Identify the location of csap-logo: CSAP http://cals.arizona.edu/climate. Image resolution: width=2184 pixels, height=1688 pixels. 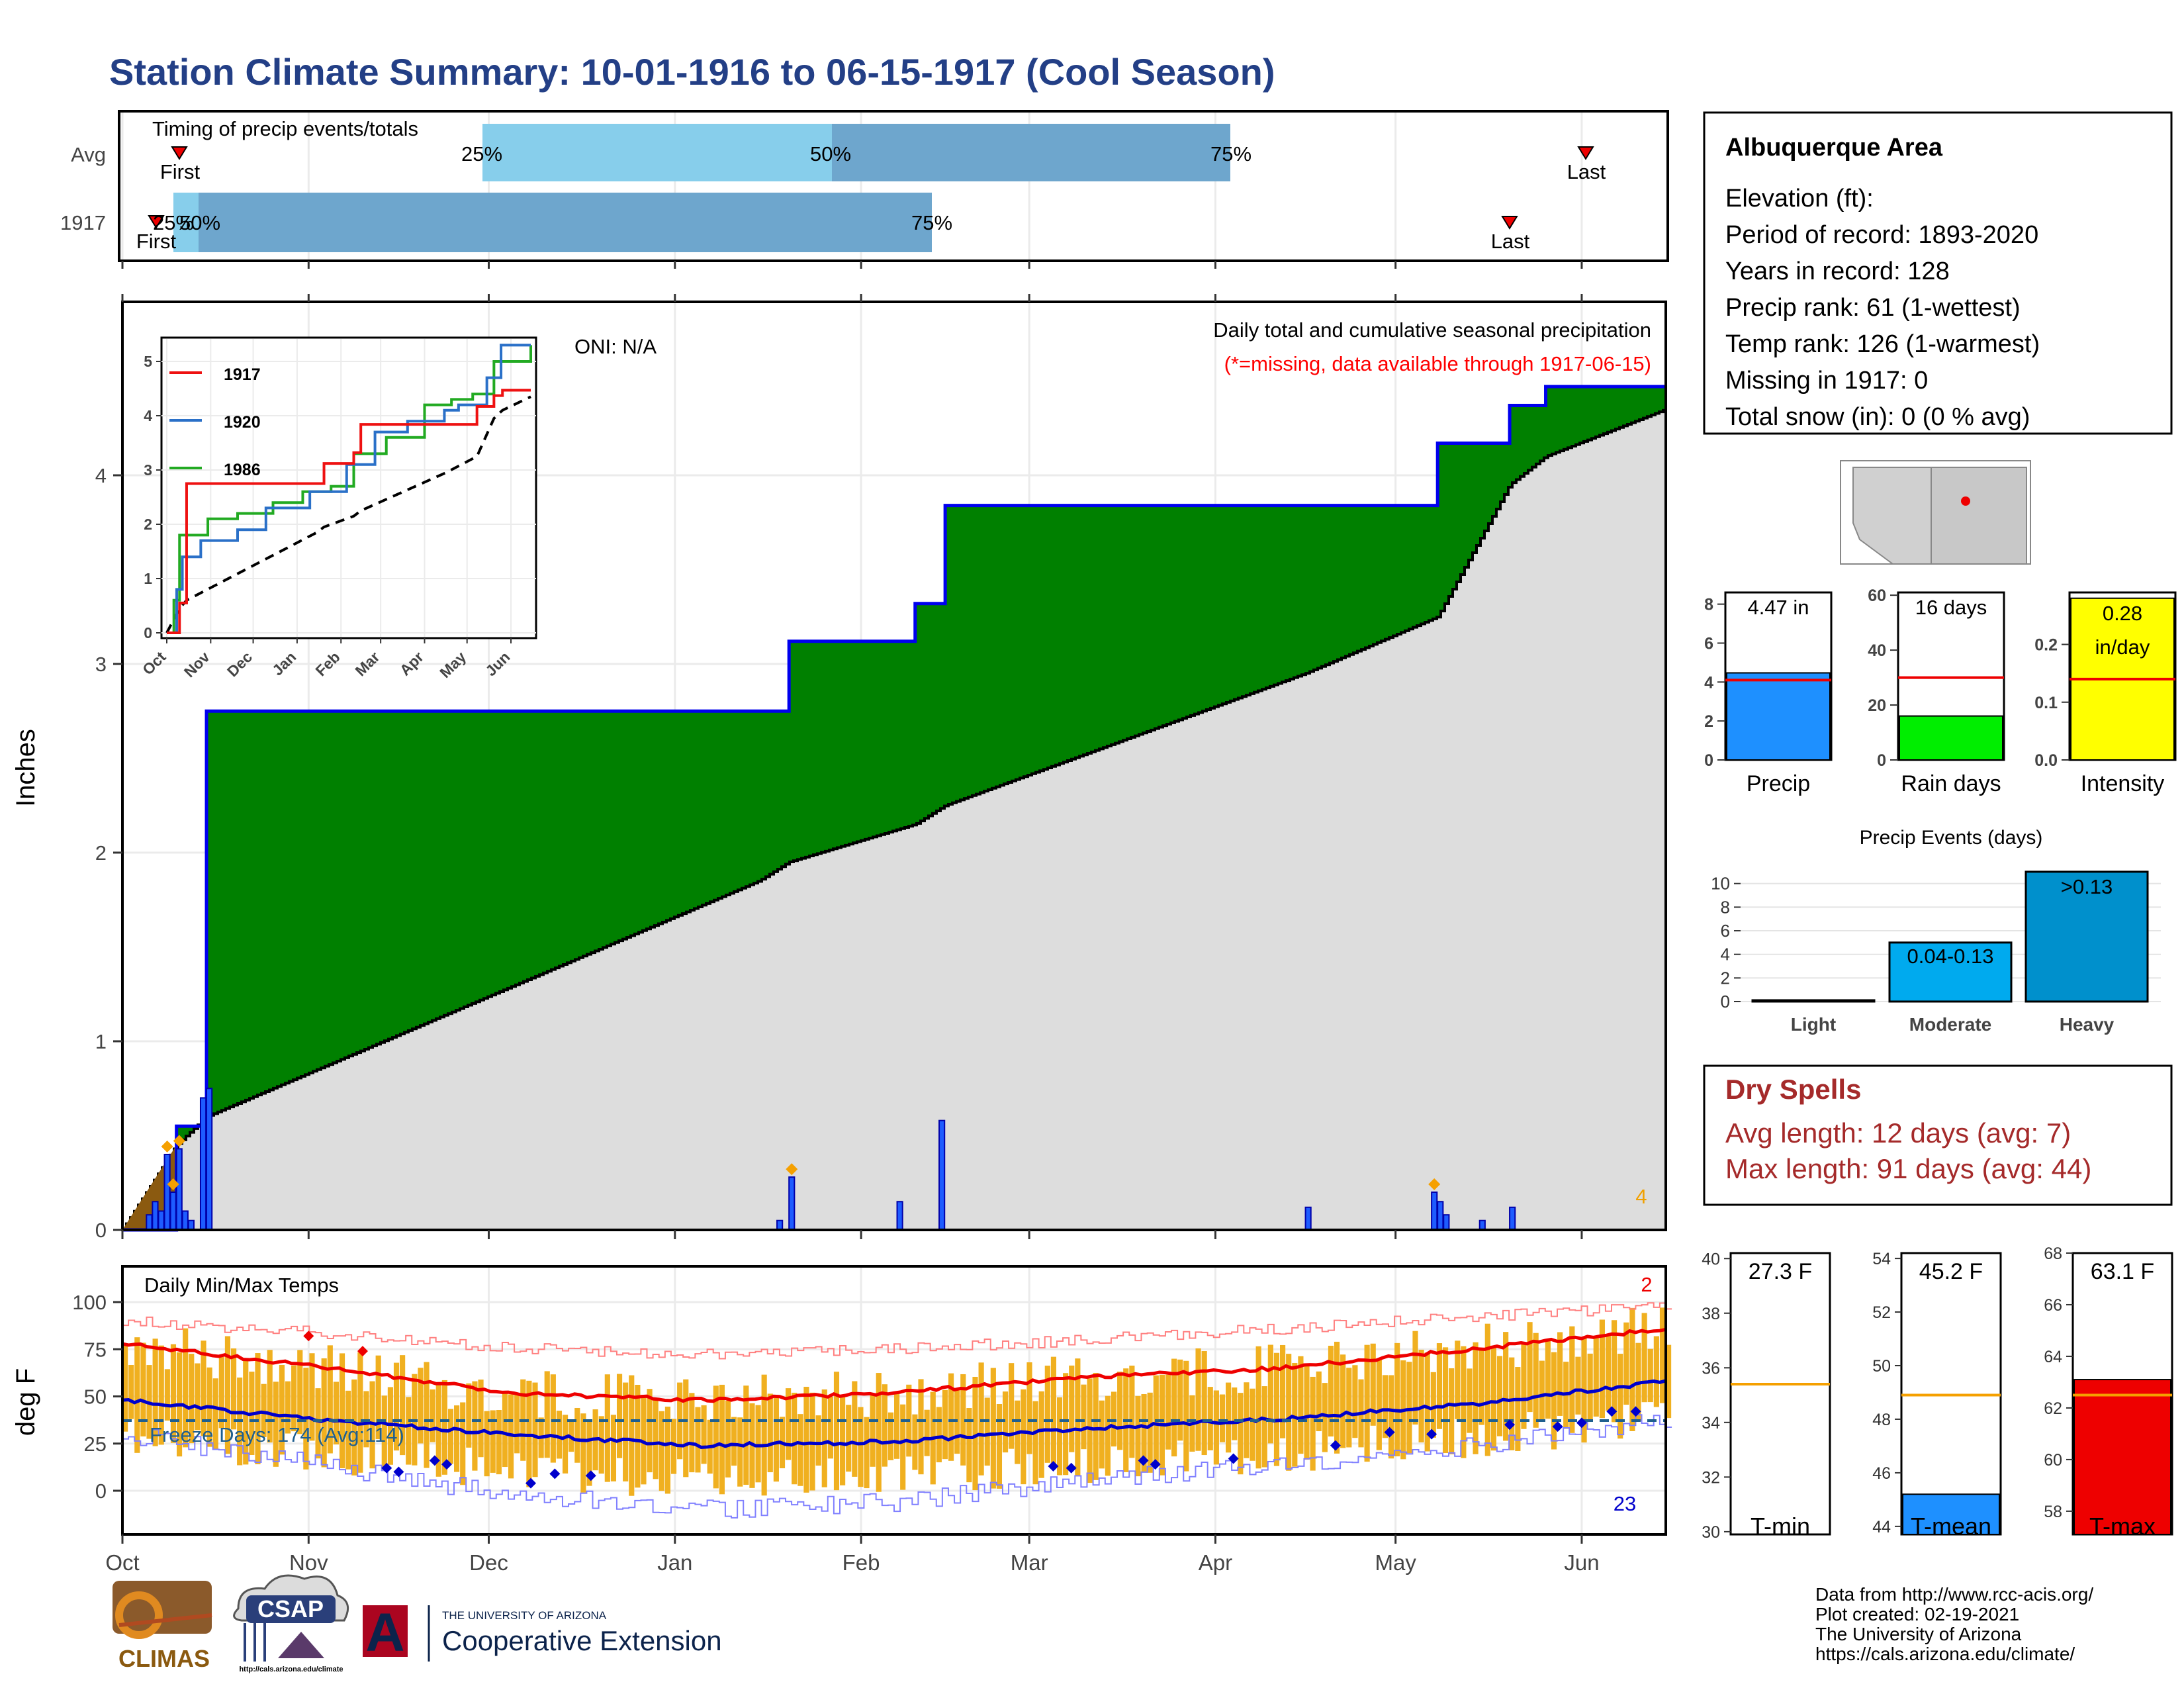
(291, 1623).